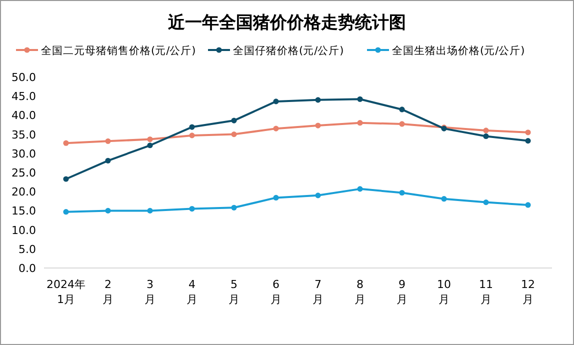 The height and width of the screenshot is (345, 574). Describe the element at coordinates (318, 292) in the screenshot. I see `x-tick-label: 7 月` at that location.